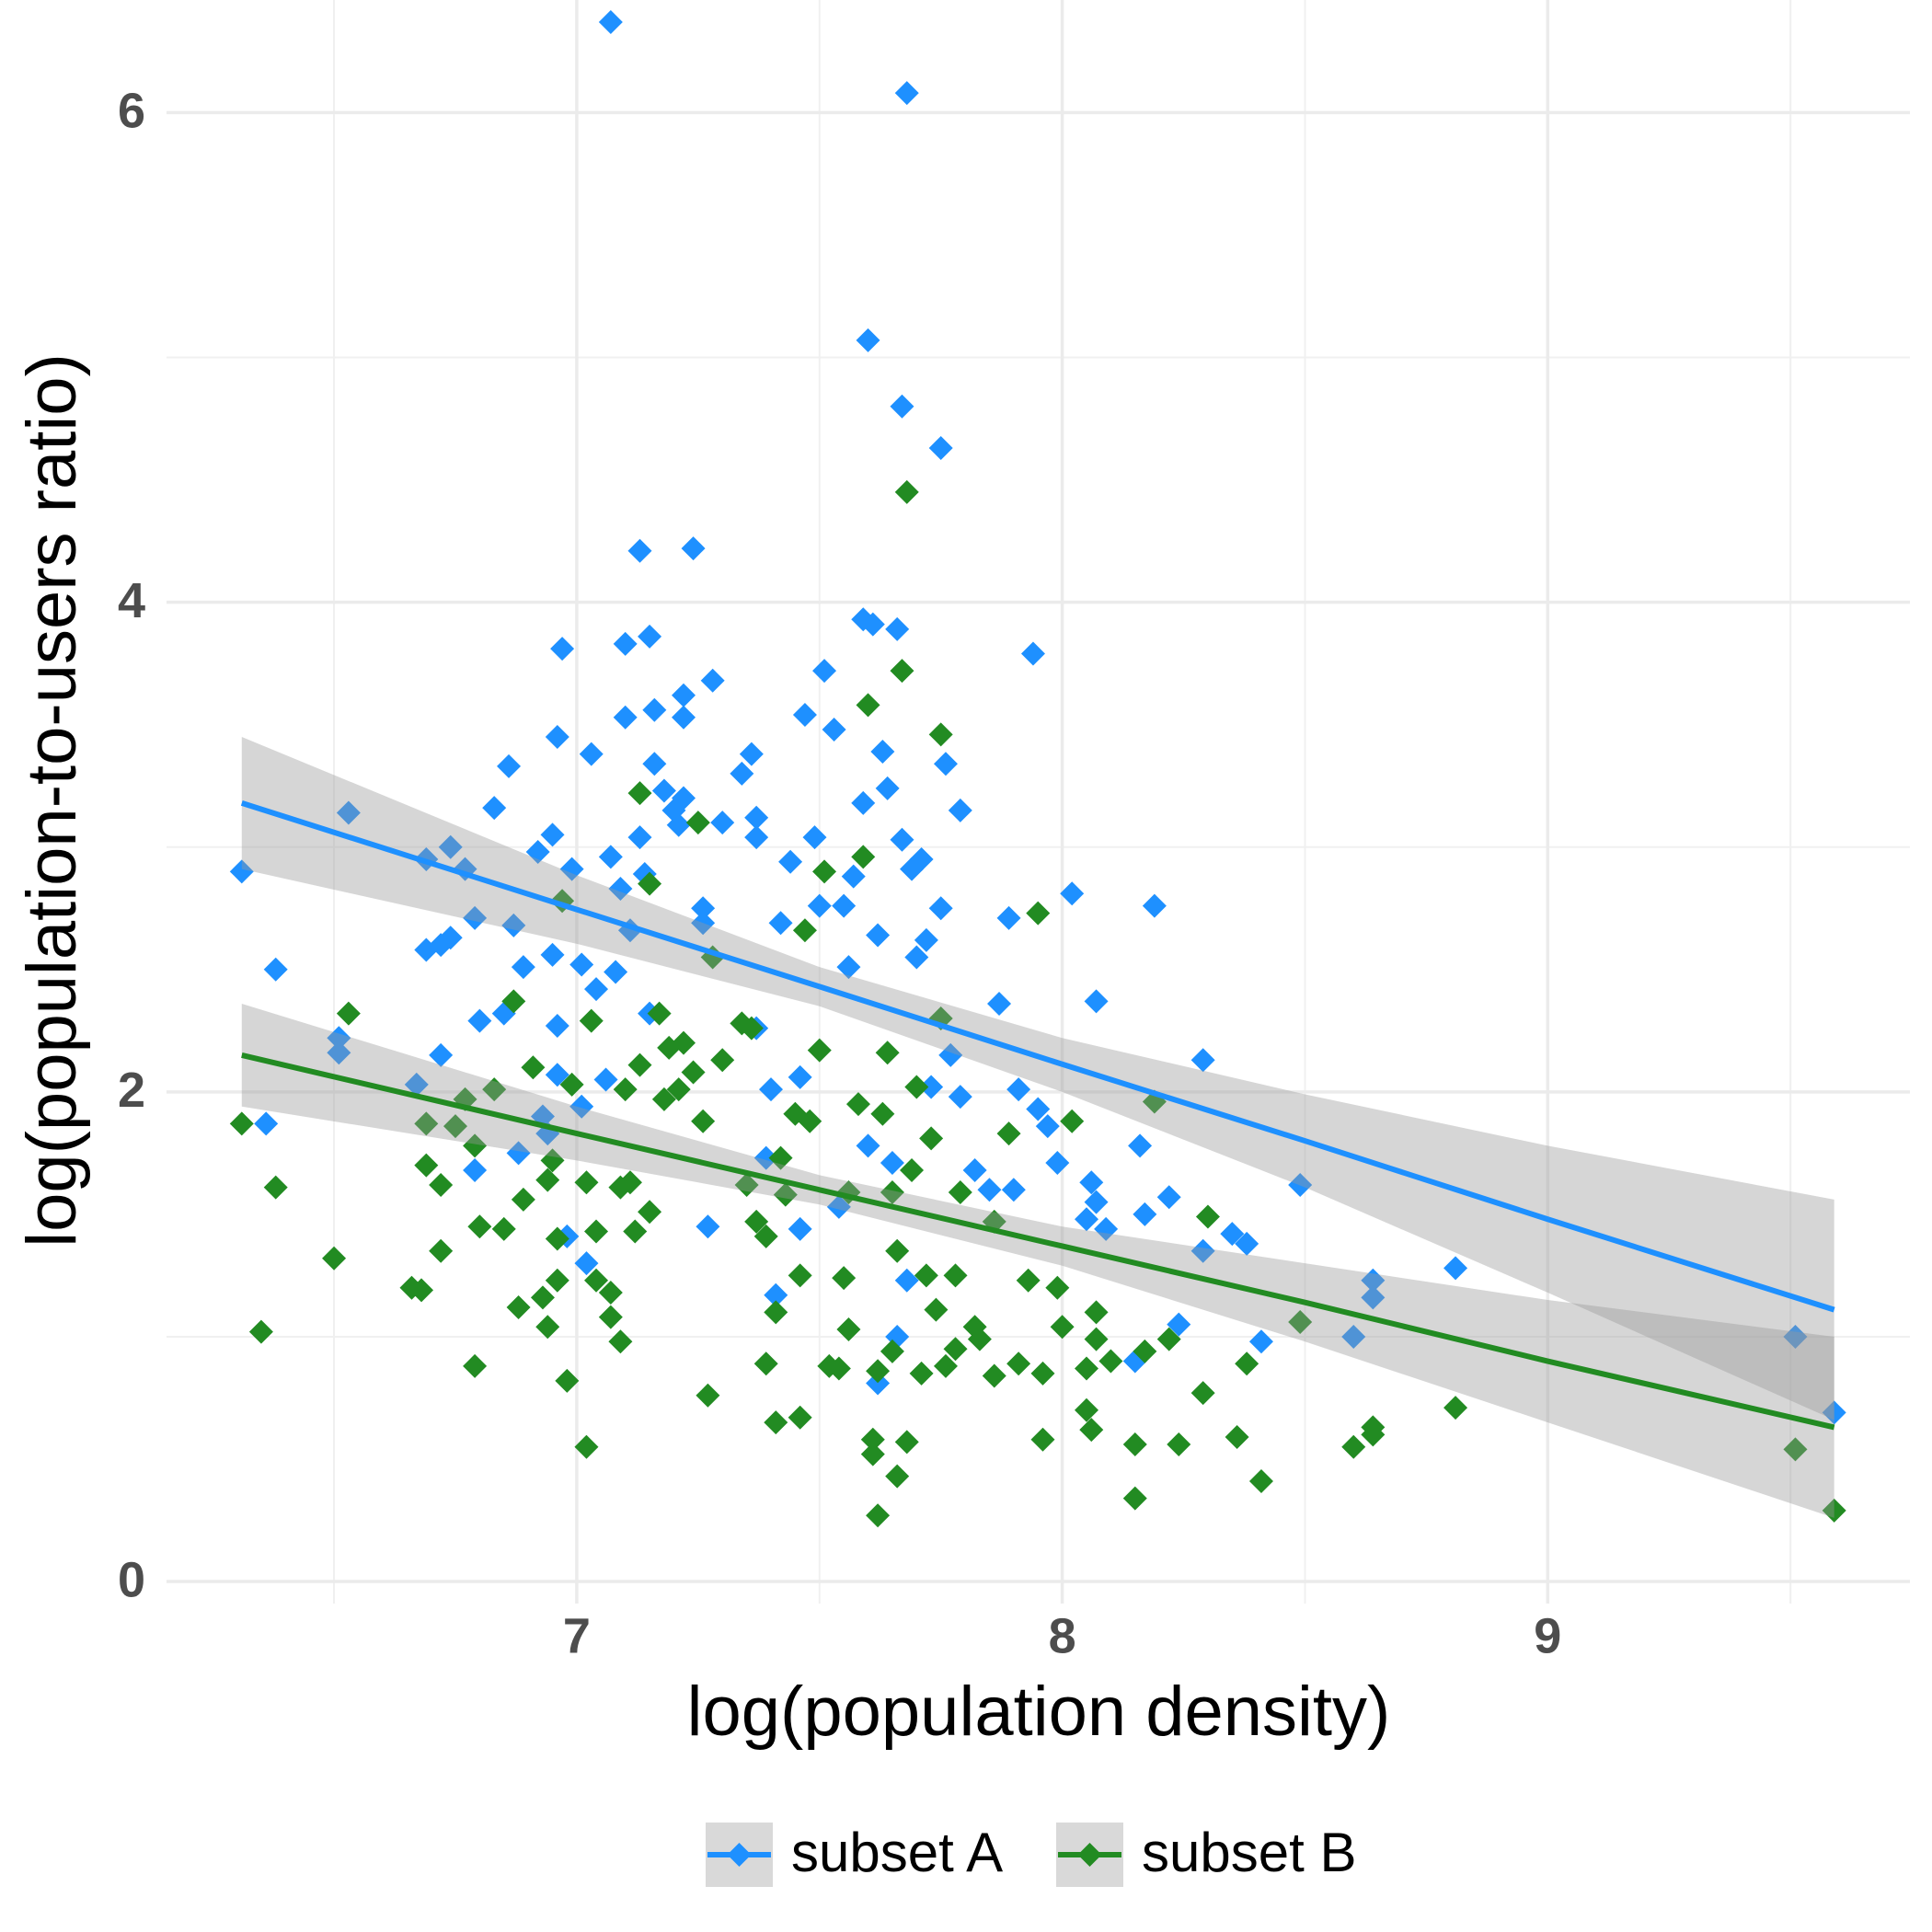 The width and height of the screenshot is (1932, 1932). What do you see at coordinates (52, 800) in the screenshot?
I see `y-axis-title: log(population-to-users ratio)` at bounding box center [52, 800].